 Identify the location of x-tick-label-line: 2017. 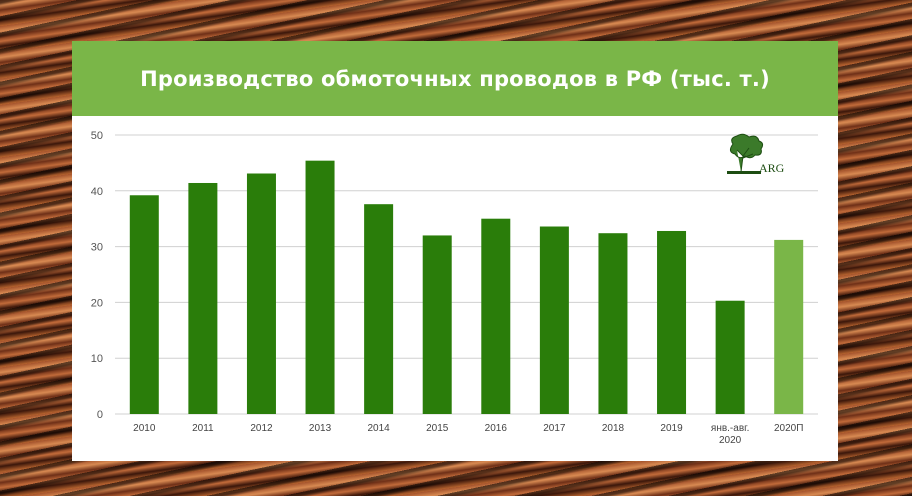
(554, 428).